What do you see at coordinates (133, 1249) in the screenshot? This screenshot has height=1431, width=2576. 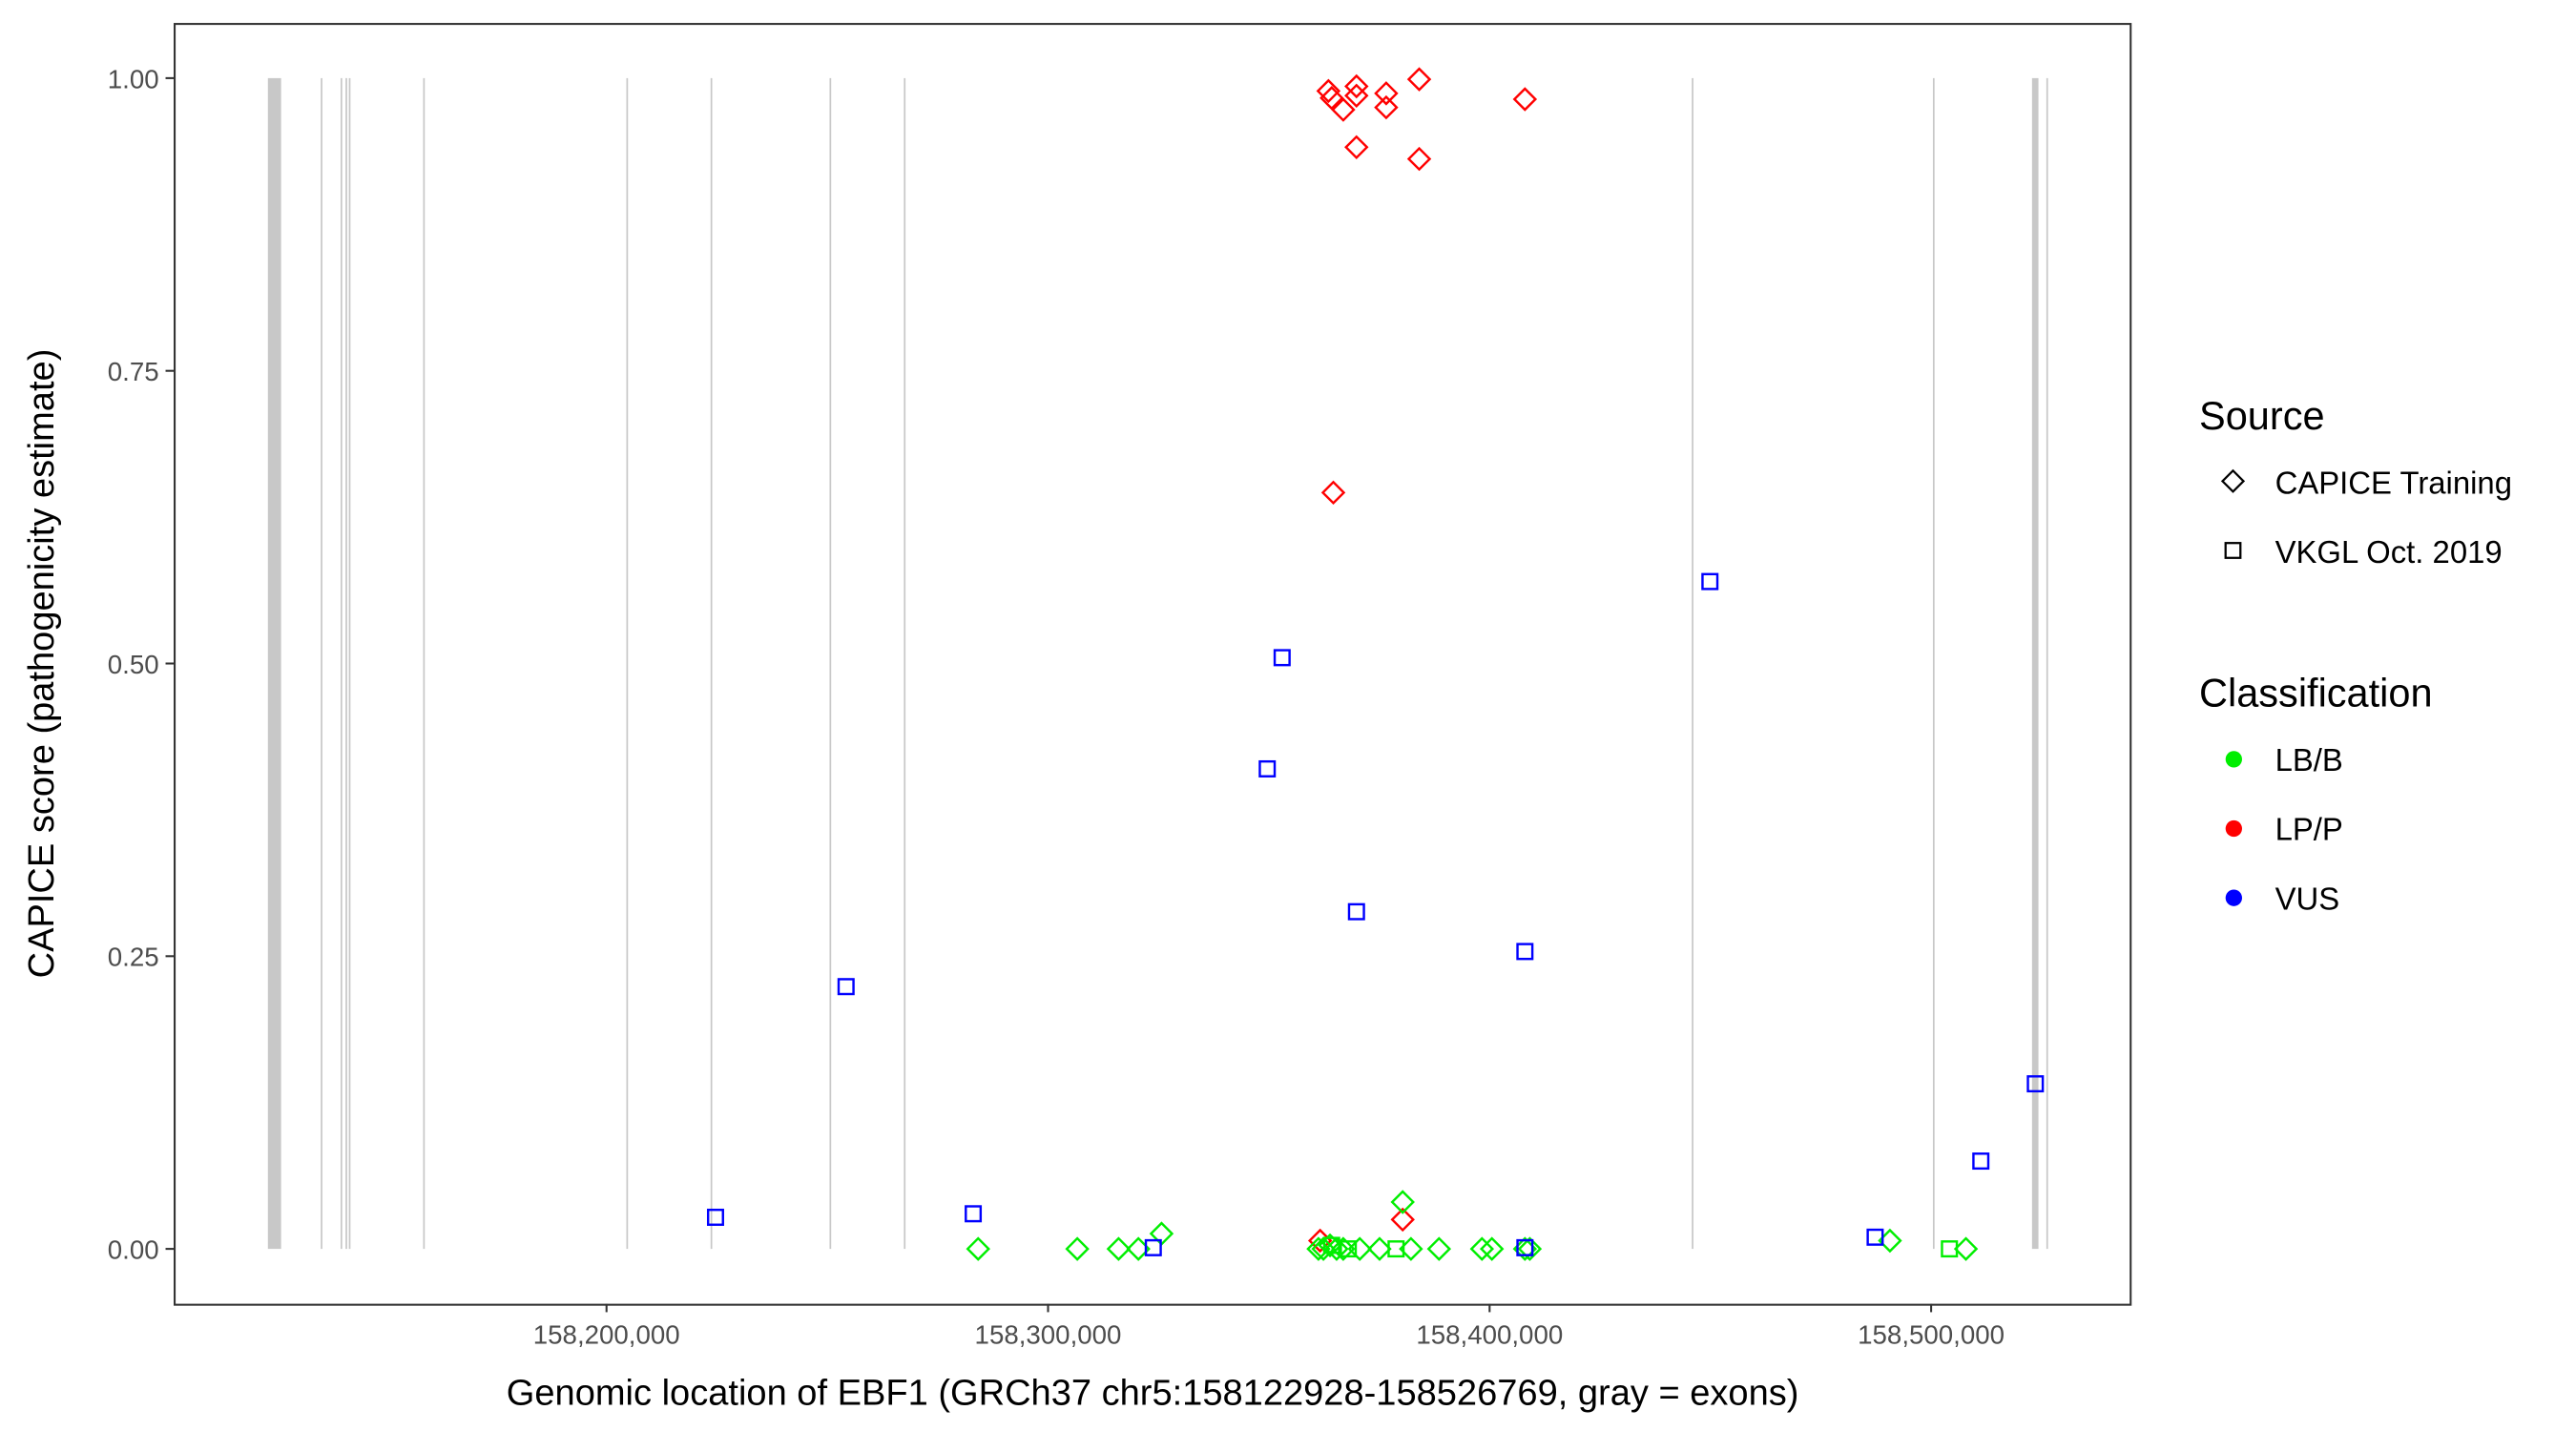 I see `y-tick-label: 0.00` at bounding box center [133, 1249].